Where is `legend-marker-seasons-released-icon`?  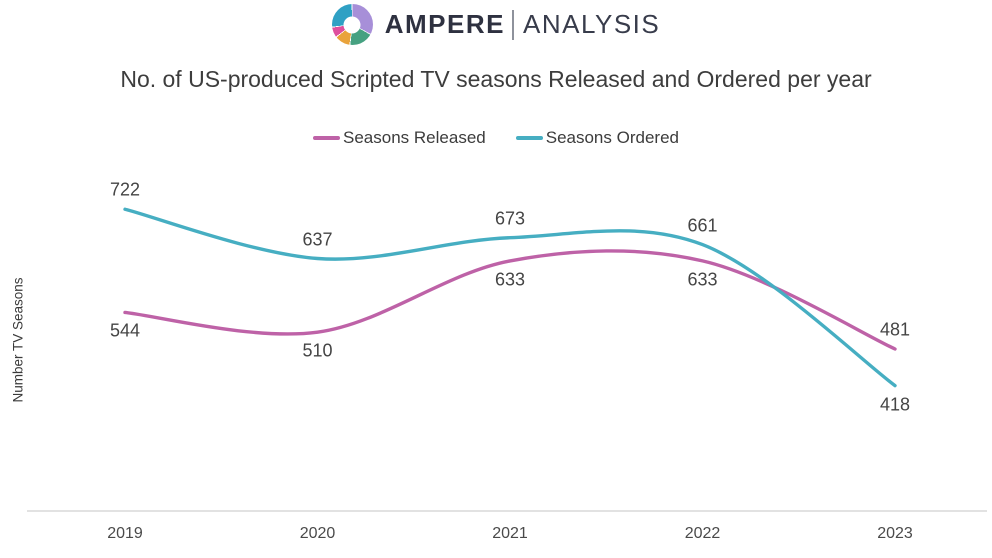
legend-marker-seasons-released-icon is located at coordinates (327, 138).